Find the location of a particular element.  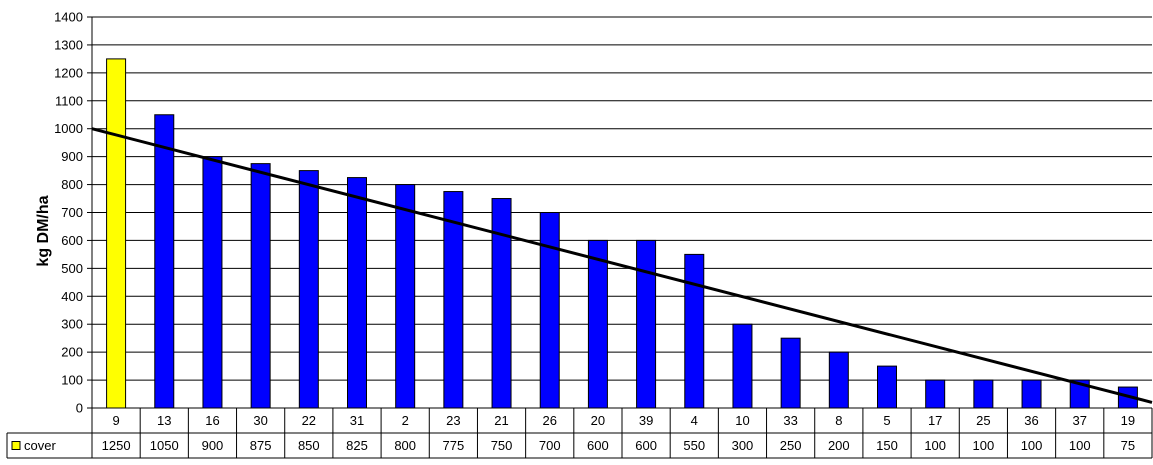

data-label-2: 800 is located at coordinates (405, 445).